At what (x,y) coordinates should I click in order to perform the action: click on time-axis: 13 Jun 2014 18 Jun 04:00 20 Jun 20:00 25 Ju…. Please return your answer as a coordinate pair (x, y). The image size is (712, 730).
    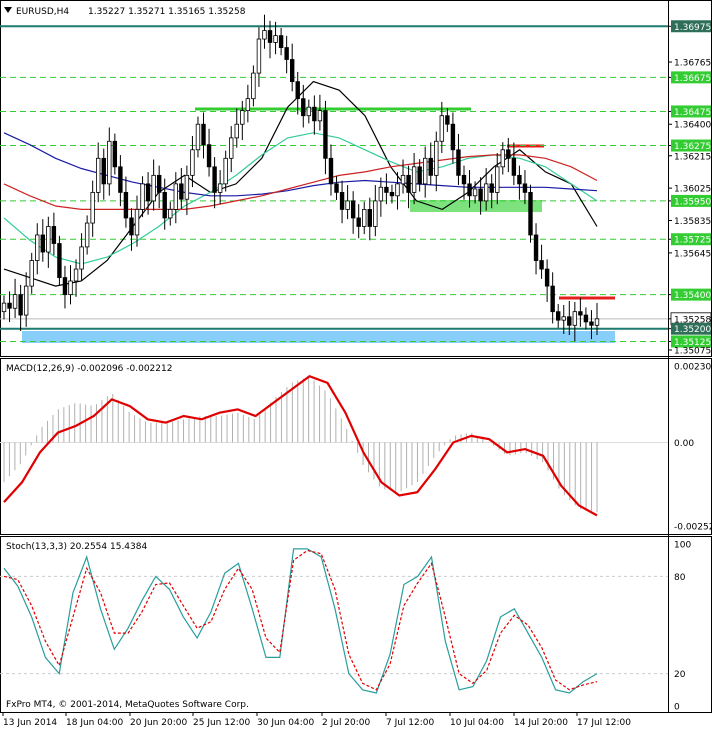
    Looking at the image, I should click on (316, 720).